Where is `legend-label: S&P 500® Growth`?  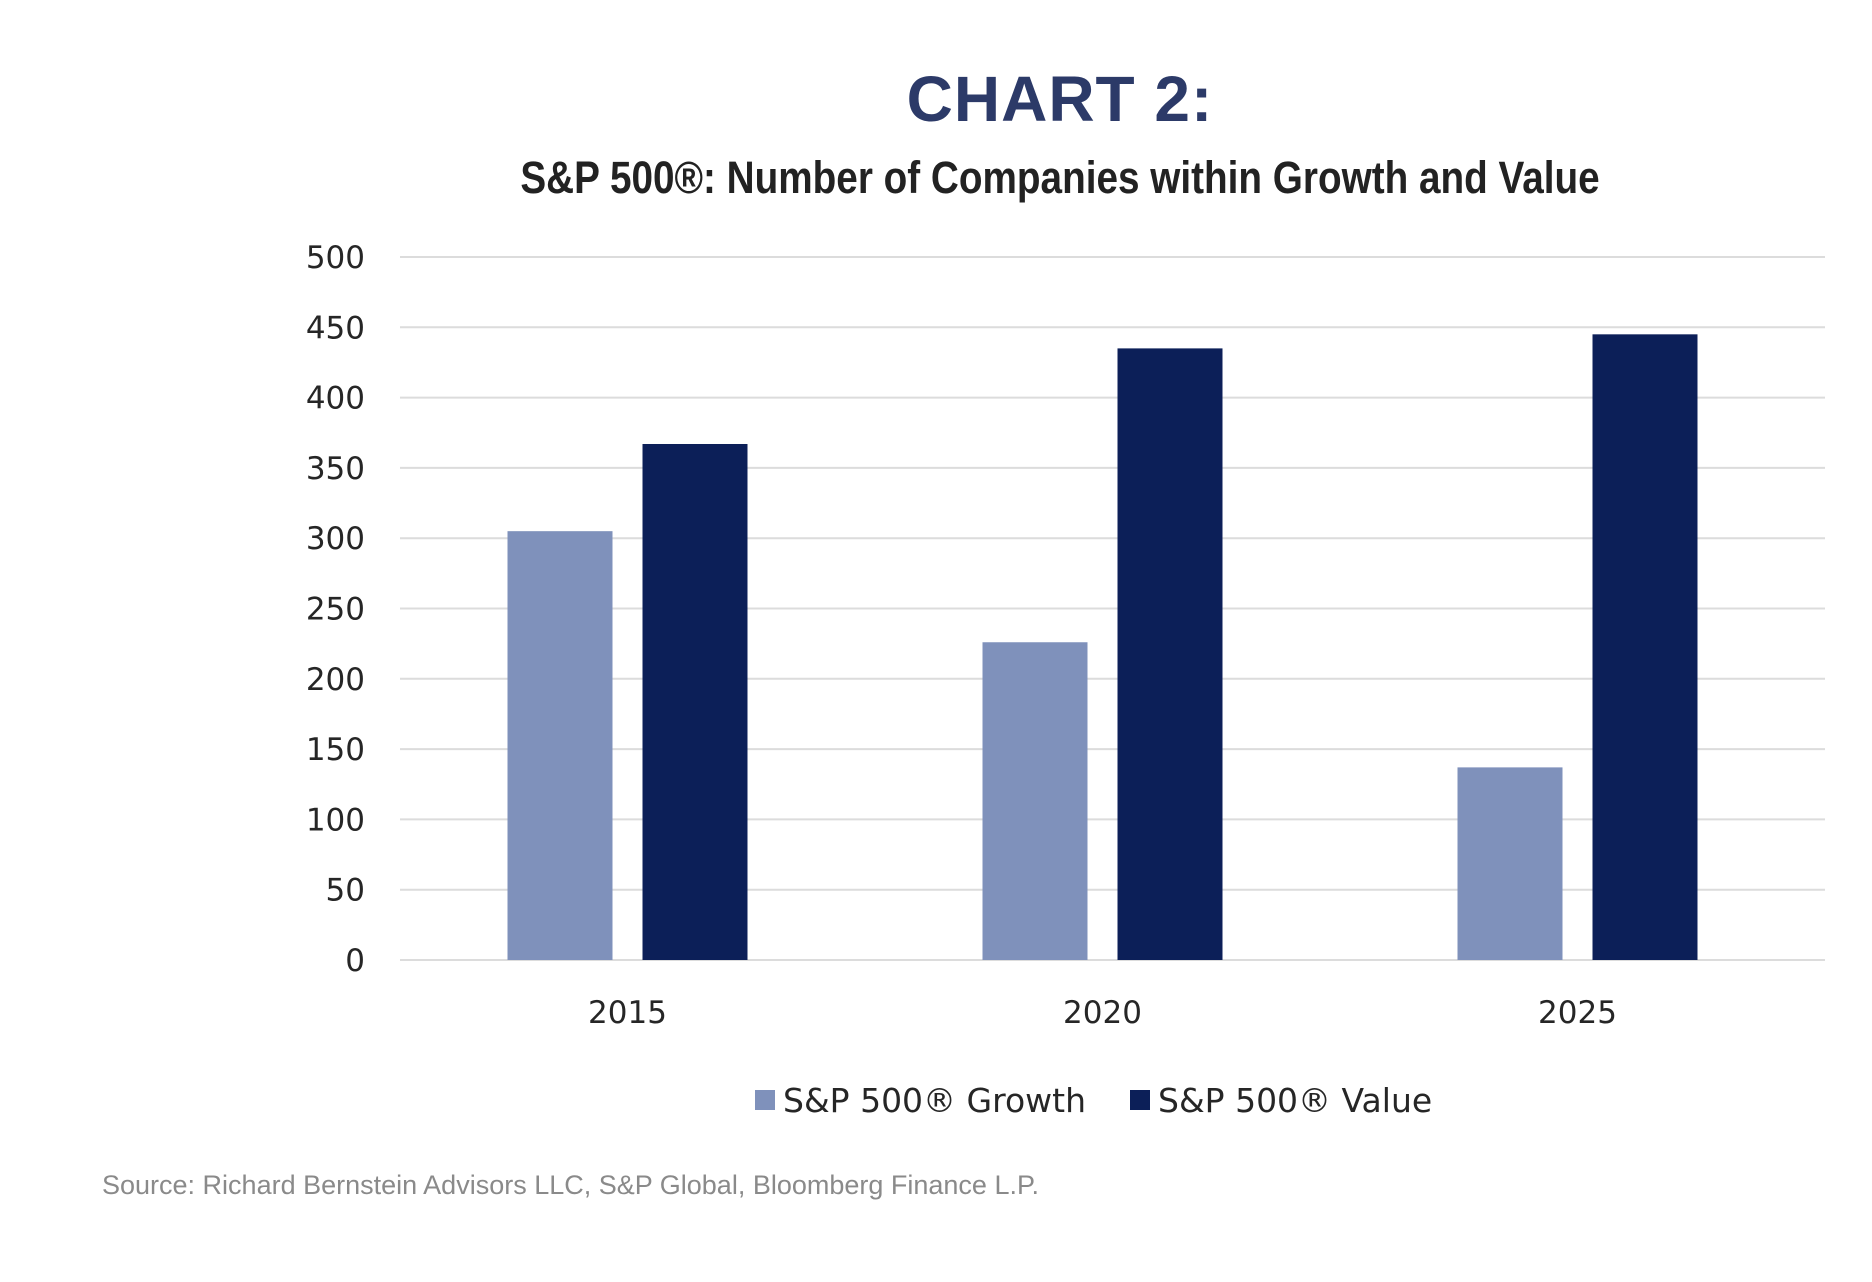 legend-label: S&P 500® Growth is located at coordinates (934, 1100).